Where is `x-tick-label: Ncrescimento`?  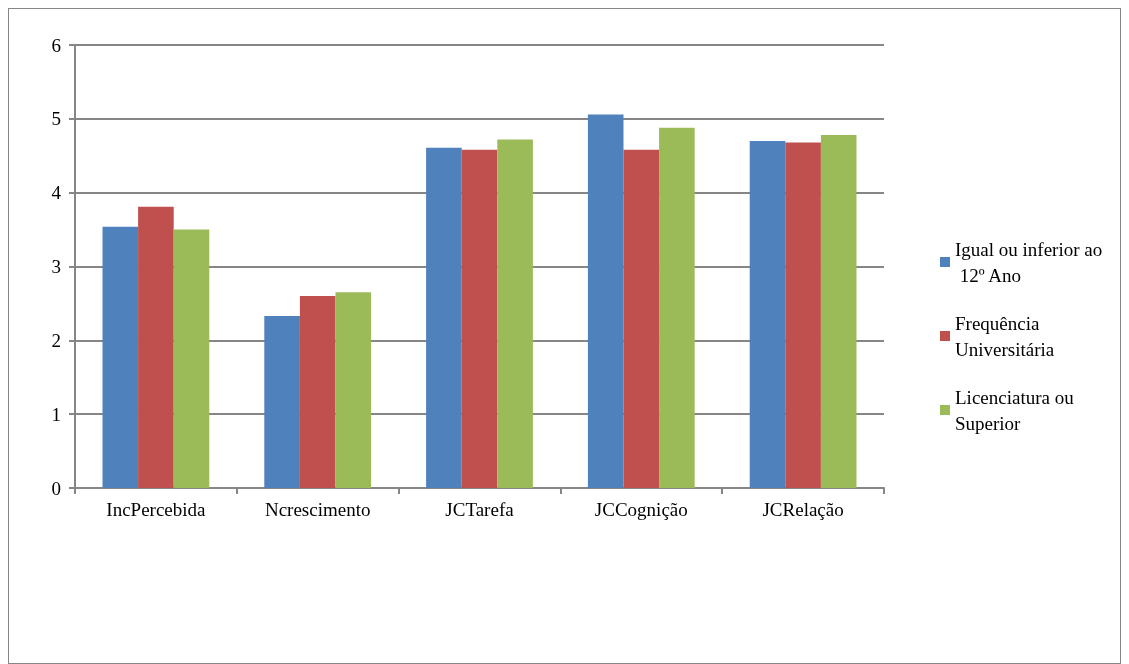
x-tick-label: Ncrescimento is located at coordinates (317, 509).